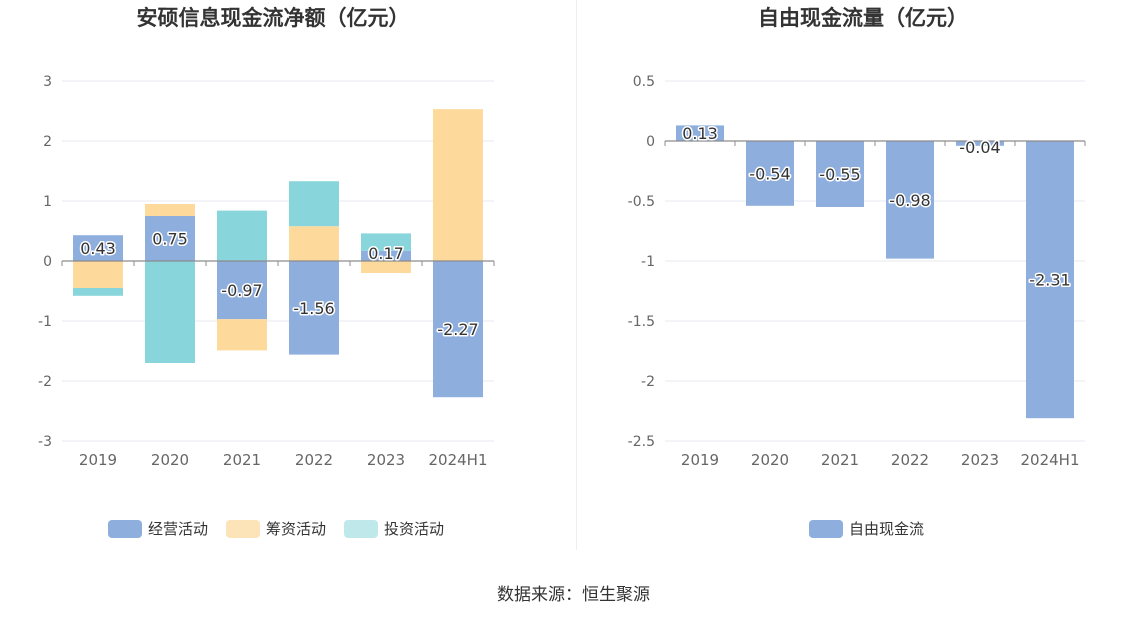 The width and height of the screenshot is (1147, 619). Describe the element at coordinates (386, 267) in the screenshot. I see `bar-筹资活动-2023` at that location.